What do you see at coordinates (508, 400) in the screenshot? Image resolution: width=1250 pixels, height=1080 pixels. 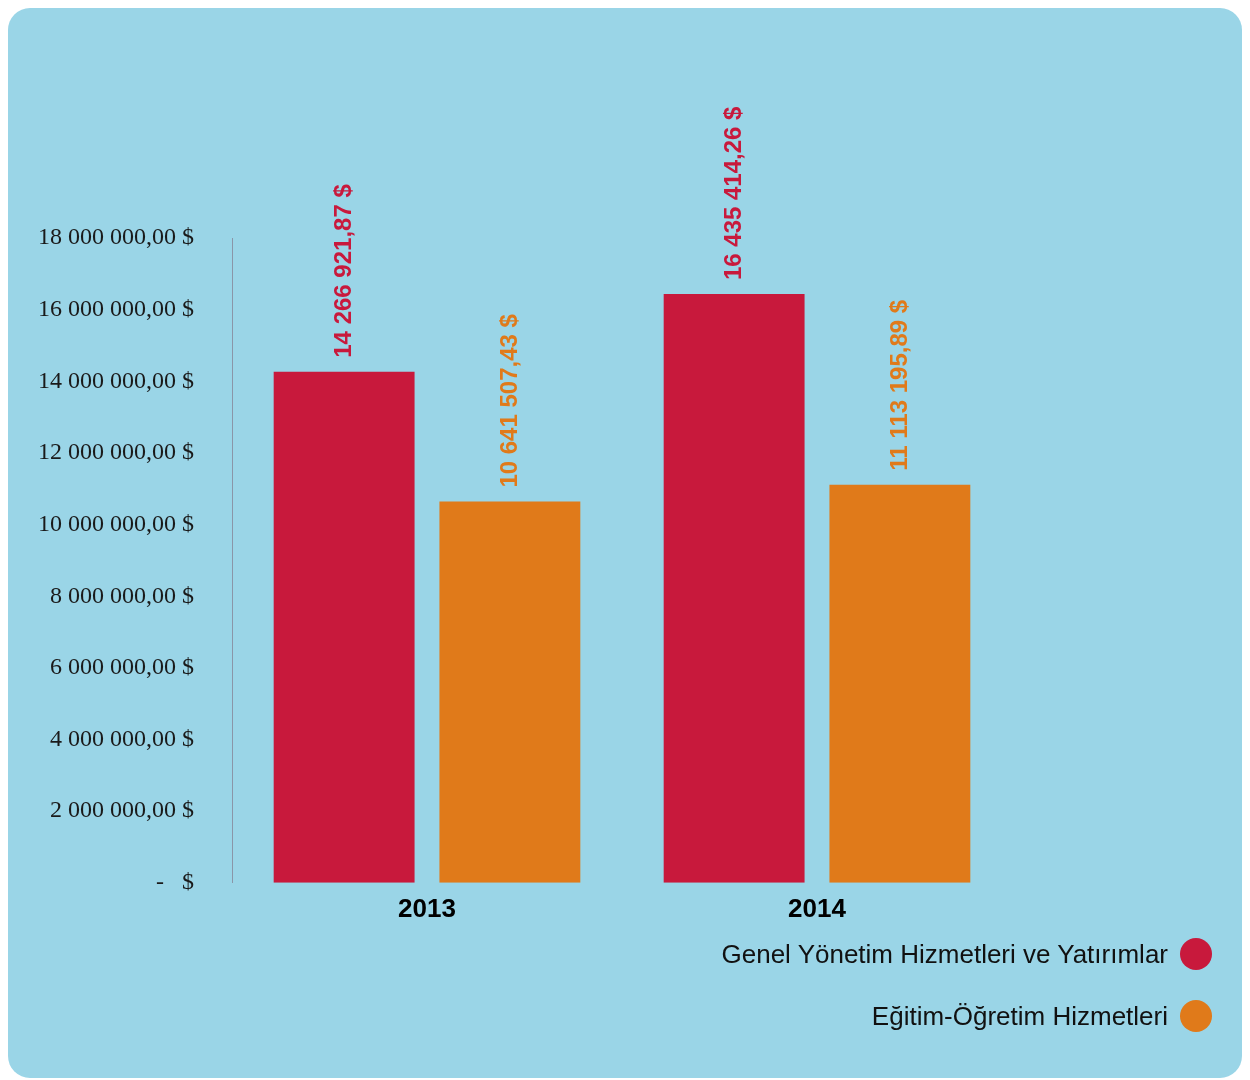 I see `data-label: 10 641 507,43 $` at bounding box center [508, 400].